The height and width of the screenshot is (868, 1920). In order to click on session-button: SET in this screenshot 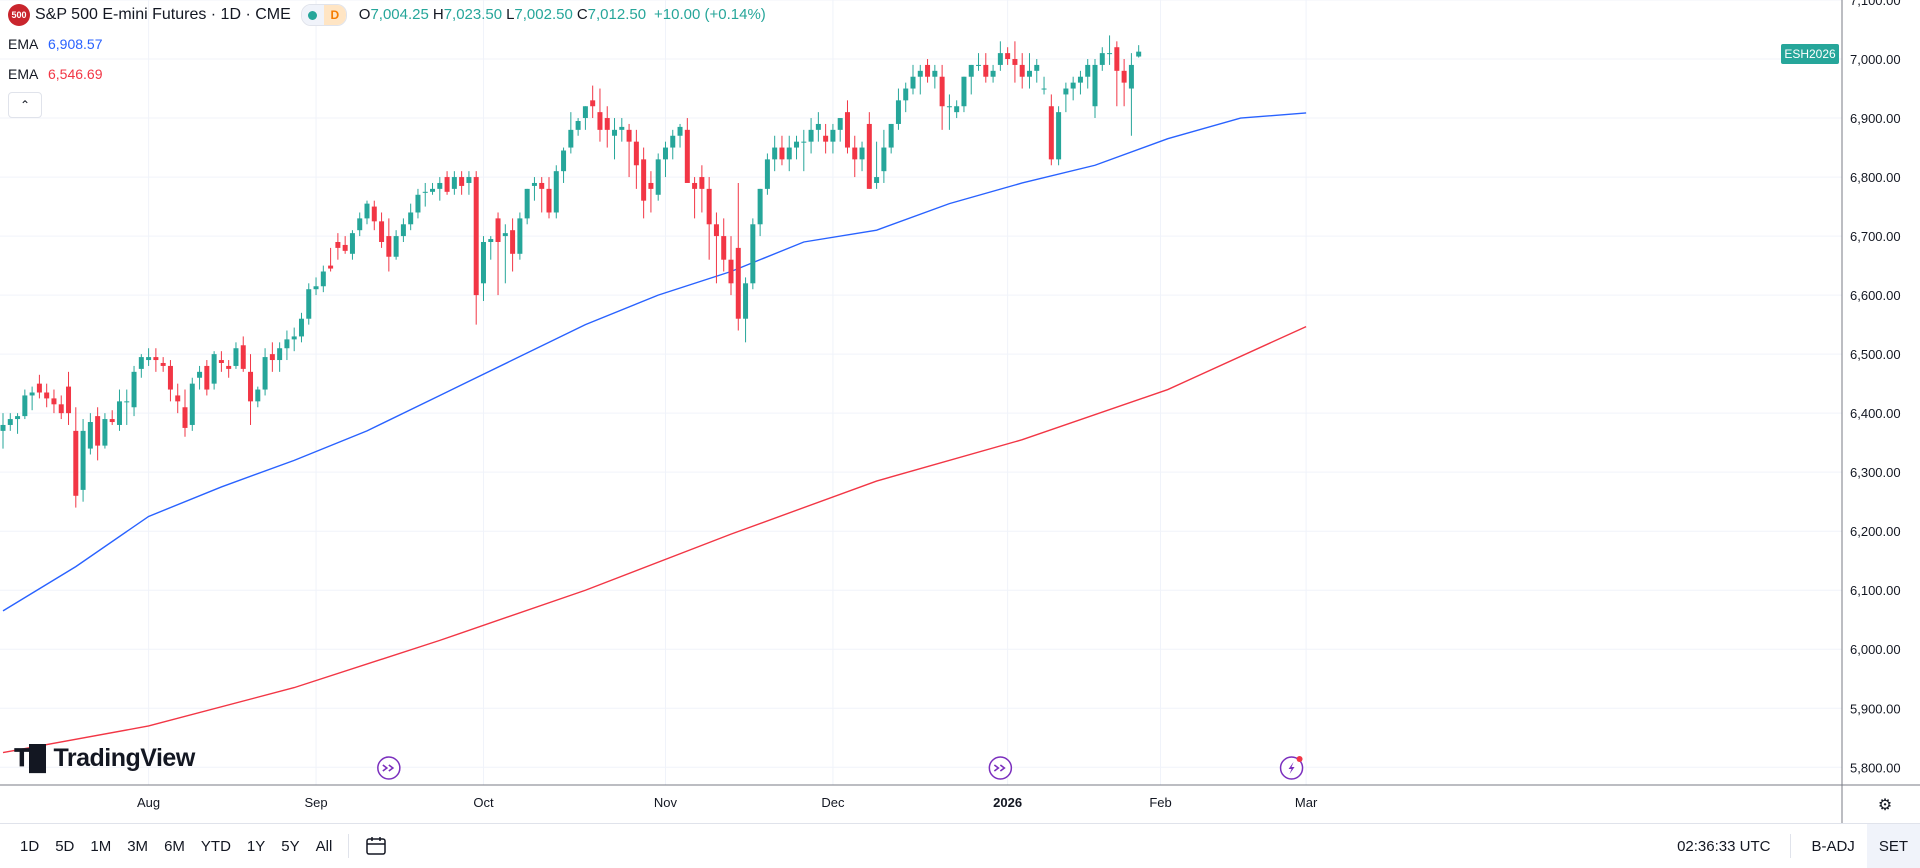, I will do `click(1893, 846)`.